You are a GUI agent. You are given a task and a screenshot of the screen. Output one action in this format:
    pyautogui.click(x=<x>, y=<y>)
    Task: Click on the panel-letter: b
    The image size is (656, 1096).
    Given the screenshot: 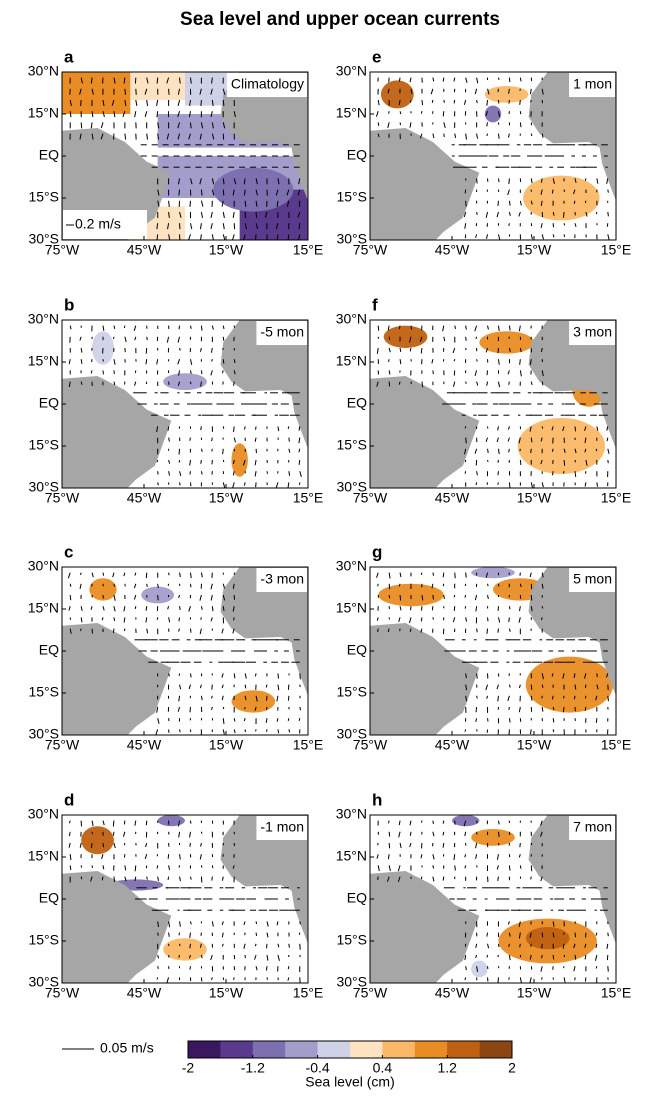 What is the action you would take?
    pyautogui.click(x=69, y=304)
    